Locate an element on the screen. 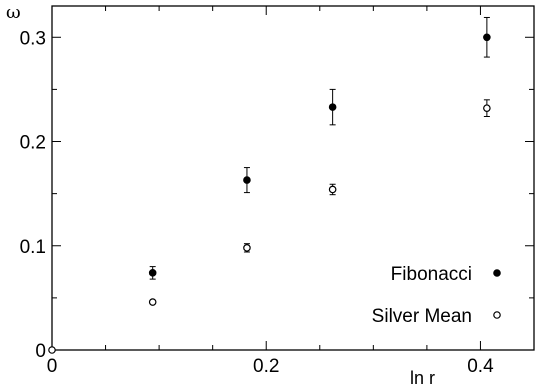 The height and width of the screenshot is (390, 535). x-tick-label: 0.2 is located at coordinates (266, 366).